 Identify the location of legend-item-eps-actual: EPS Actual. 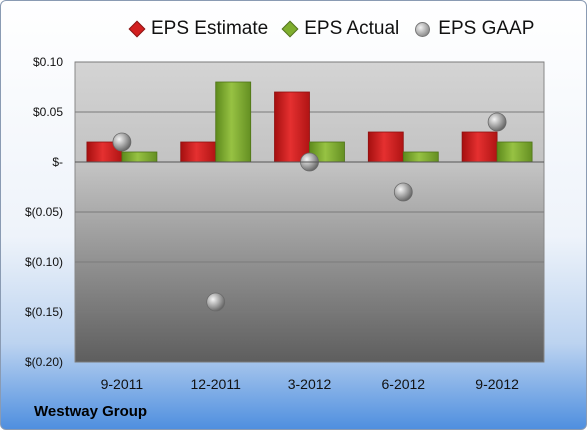
(340, 29).